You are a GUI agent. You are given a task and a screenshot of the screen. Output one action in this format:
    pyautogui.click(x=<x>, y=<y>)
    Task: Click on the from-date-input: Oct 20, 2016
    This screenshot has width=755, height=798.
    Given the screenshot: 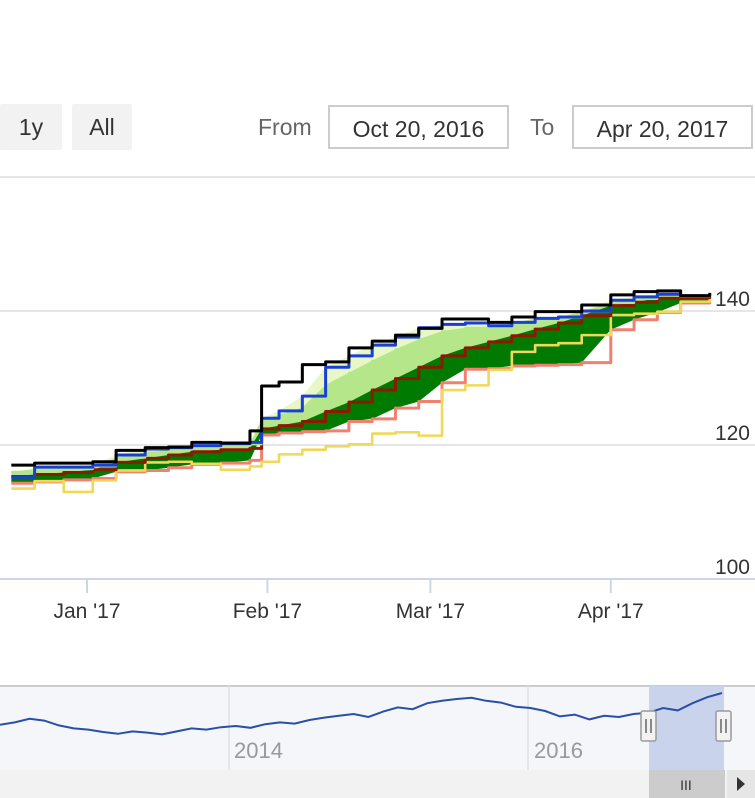 What is the action you would take?
    pyautogui.click(x=418, y=127)
    